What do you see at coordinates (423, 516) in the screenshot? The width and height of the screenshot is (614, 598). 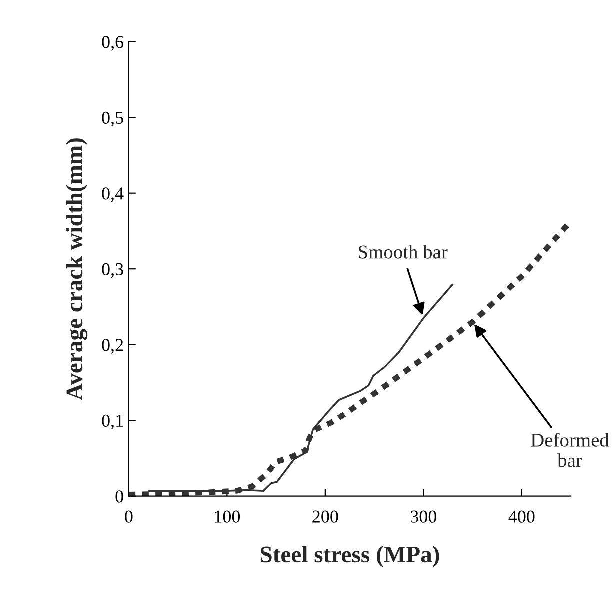 I see `x-tick-label: 300` at bounding box center [423, 516].